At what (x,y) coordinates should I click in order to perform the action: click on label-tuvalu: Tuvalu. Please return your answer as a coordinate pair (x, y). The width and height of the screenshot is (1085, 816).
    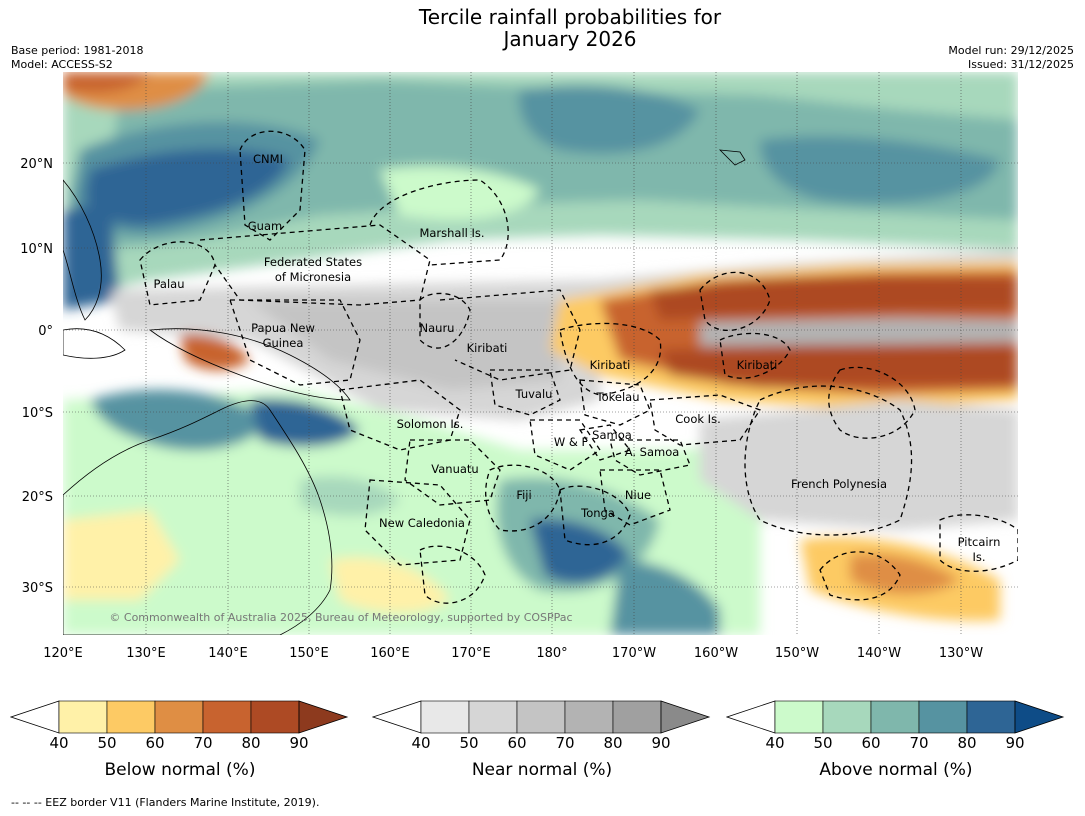
    Looking at the image, I should click on (534, 394).